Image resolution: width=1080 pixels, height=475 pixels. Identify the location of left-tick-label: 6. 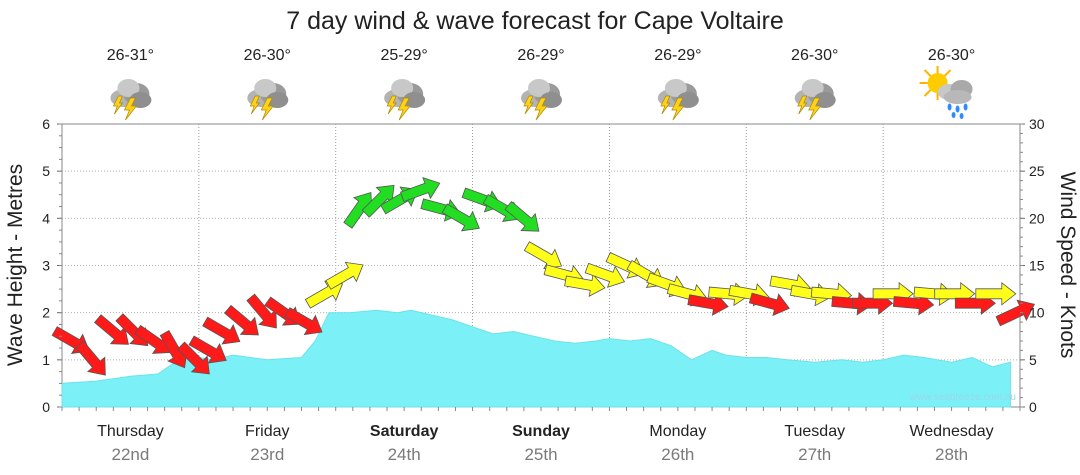
(46, 124).